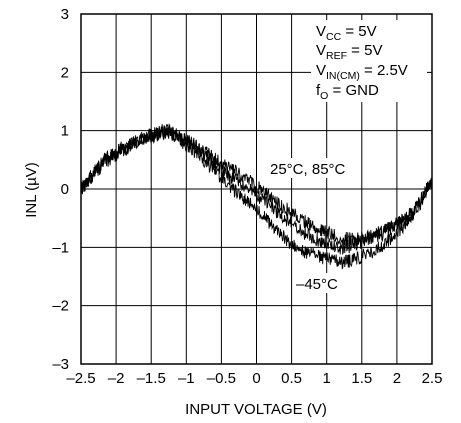 The height and width of the screenshot is (423, 461). What do you see at coordinates (60, 306) in the screenshot?
I see `y-tick-label: –2` at bounding box center [60, 306].